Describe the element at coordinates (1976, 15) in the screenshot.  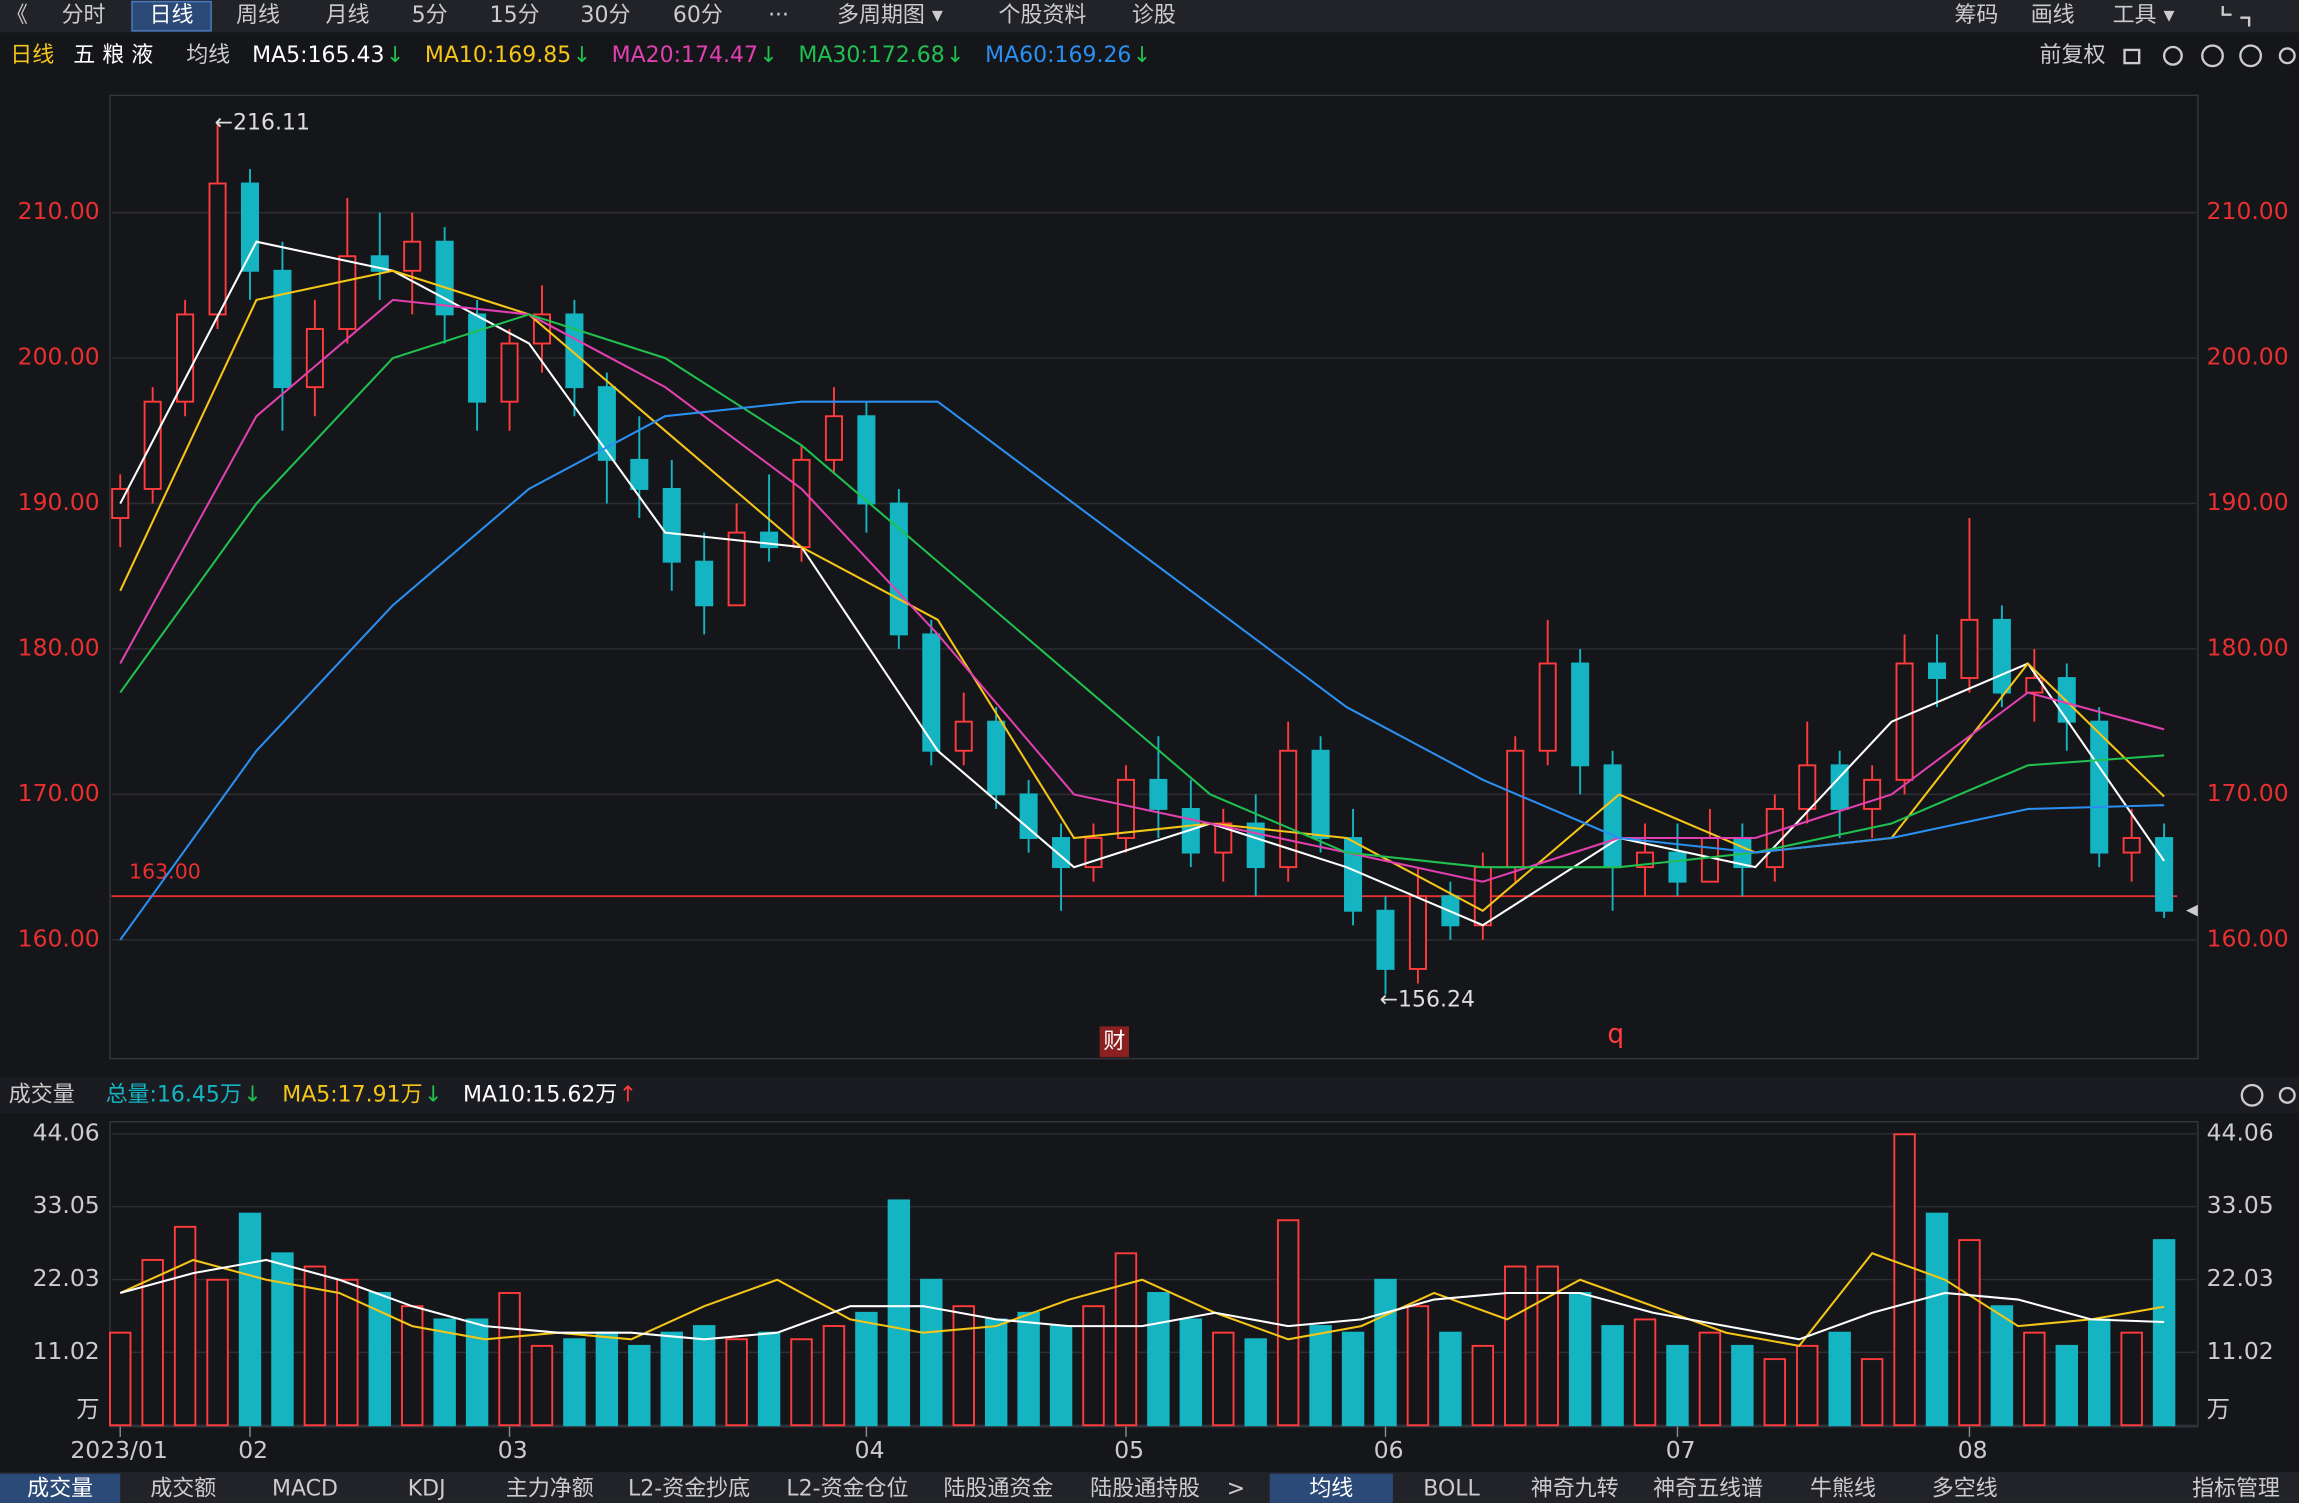
I see `toolbar-right: 筹码` at that location.